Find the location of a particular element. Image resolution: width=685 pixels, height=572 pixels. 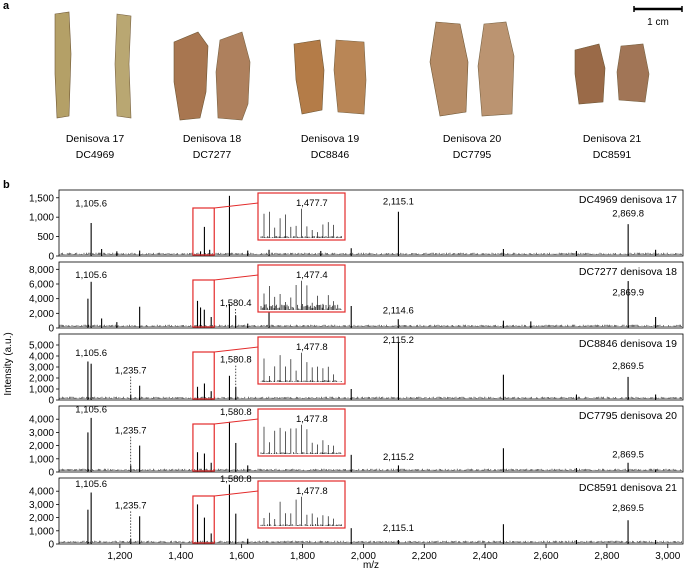

peak-label: 2,869.9 is located at coordinates (628, 293).